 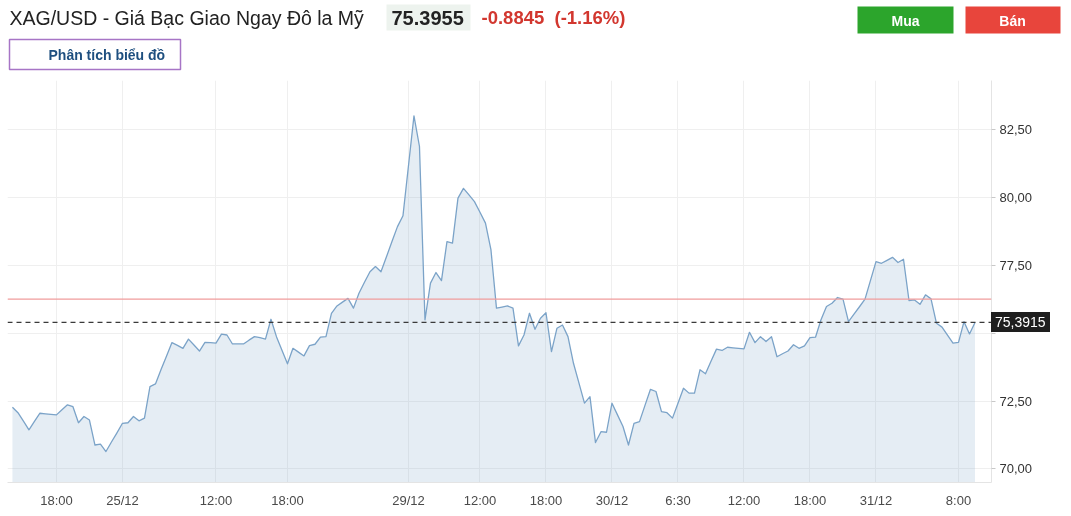 What do you see at coordinates (187, 17) in the screenshot?
I see `chart-title: XAG/USD - Giá Bạc Giao Ngay Đô la Mỹ` at bounding box center [187, 17].